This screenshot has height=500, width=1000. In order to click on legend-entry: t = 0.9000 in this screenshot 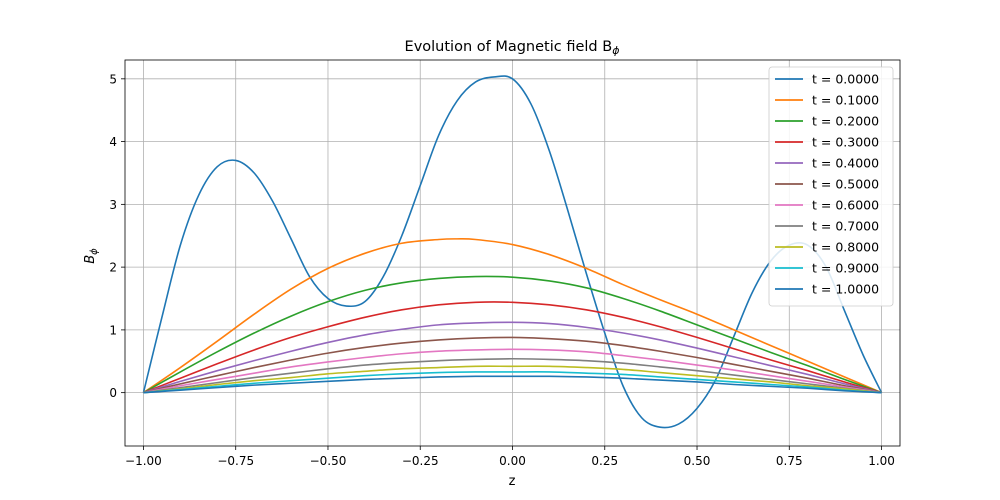, I will do `click(845, 268)`.